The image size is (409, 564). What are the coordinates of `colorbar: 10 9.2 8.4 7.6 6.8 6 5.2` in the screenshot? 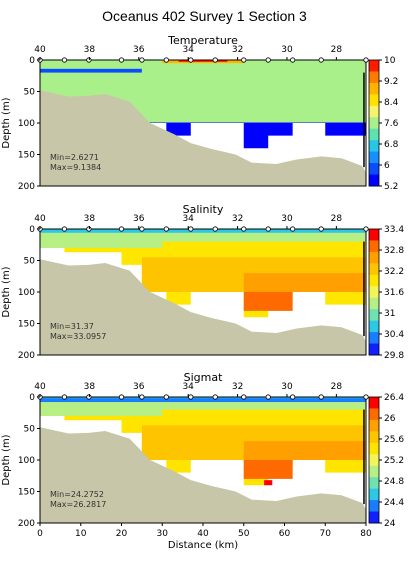 It's located at (383, 124).